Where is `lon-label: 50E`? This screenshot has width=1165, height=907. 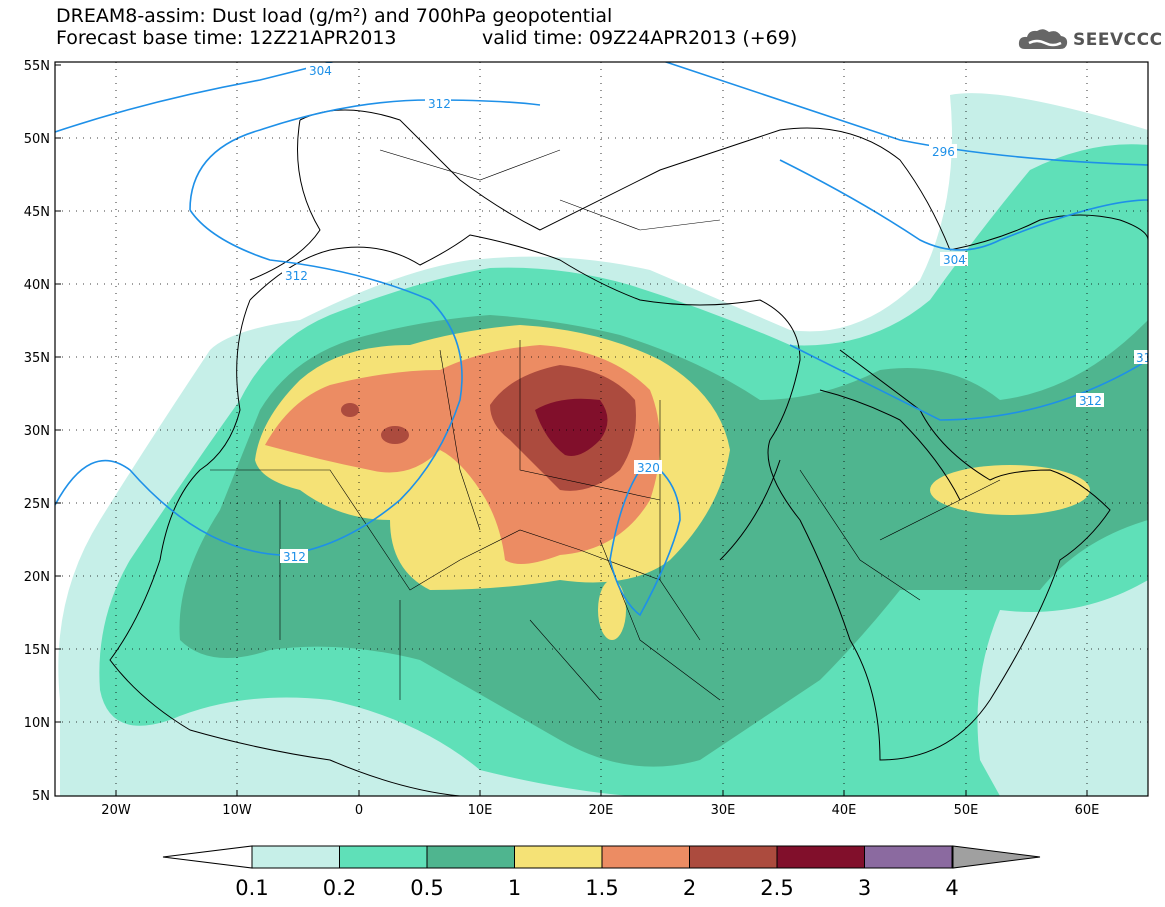 lon-label: 50E is located at coordinates (966, 810).